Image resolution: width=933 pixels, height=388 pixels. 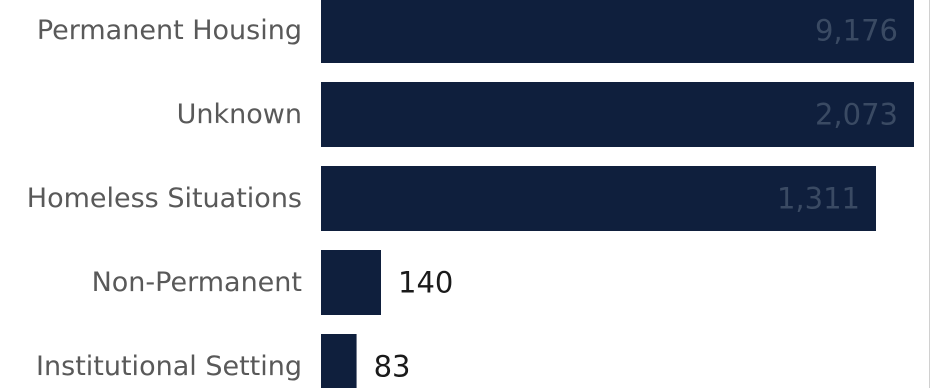 What do you see at coordinates (856, 31) in the screenshot?
I see `value-label-permanent-housing: 9,176` at bounding box center [856, 31].